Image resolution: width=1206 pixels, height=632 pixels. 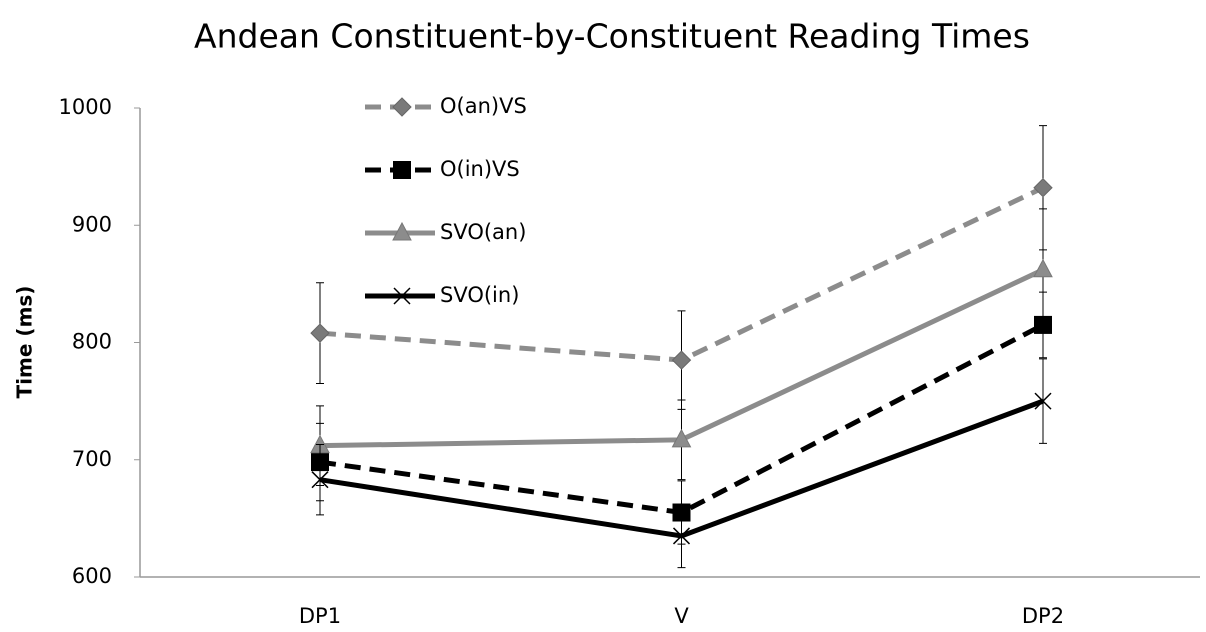 I want to click on legend-label: SVO(in), so click(x=479, y=295).